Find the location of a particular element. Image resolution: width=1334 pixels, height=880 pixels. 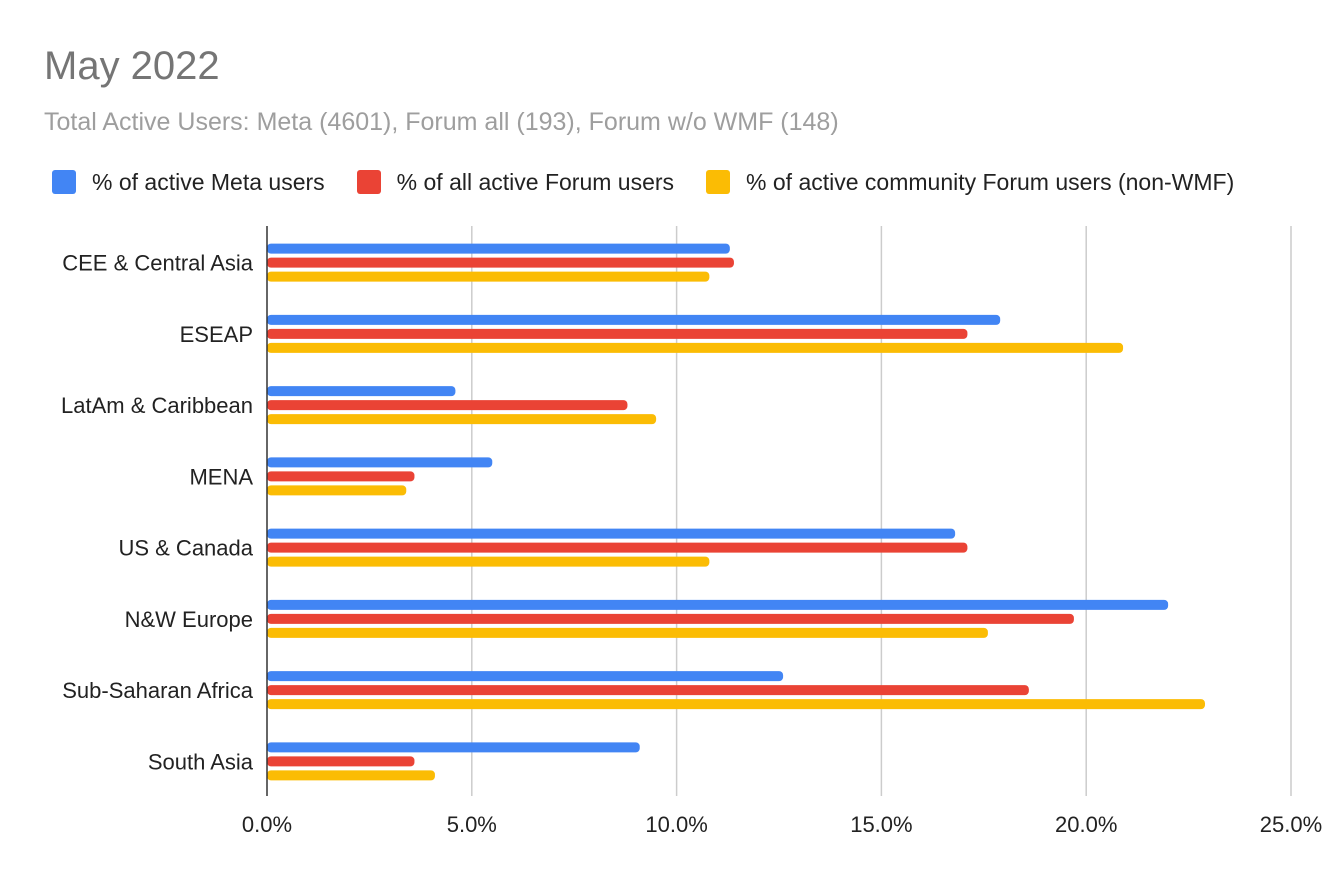

legend-swatch-forum-community is located at coordinates (718, 182).